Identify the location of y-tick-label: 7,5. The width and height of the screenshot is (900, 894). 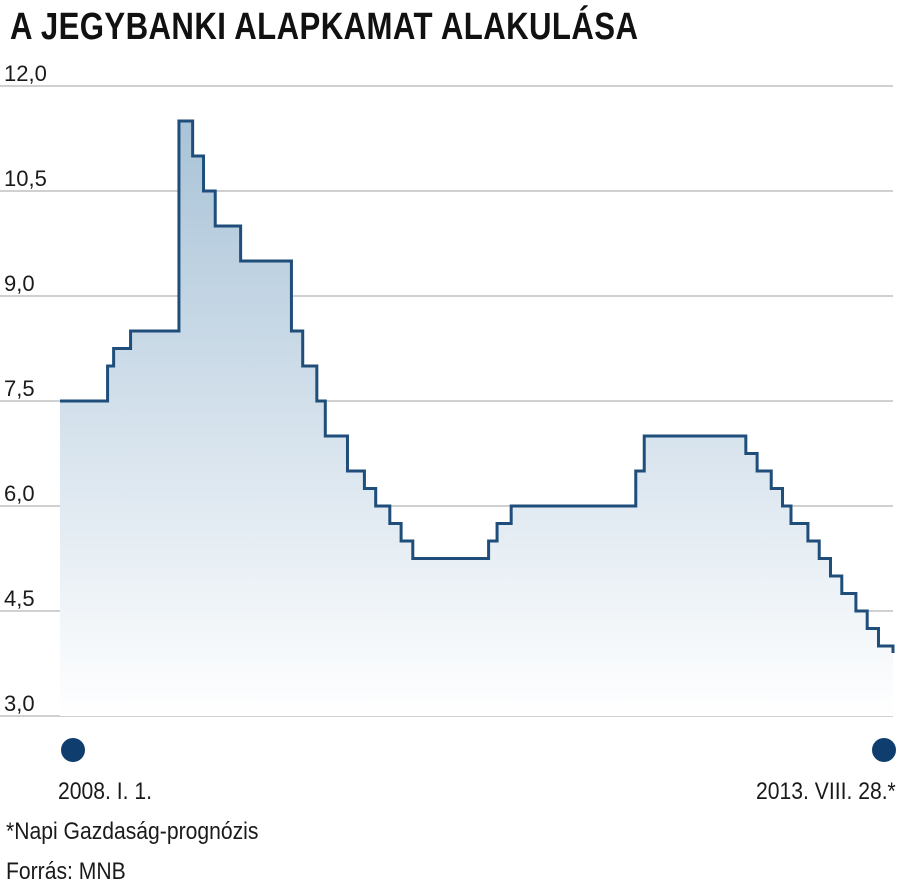
(19, 388).